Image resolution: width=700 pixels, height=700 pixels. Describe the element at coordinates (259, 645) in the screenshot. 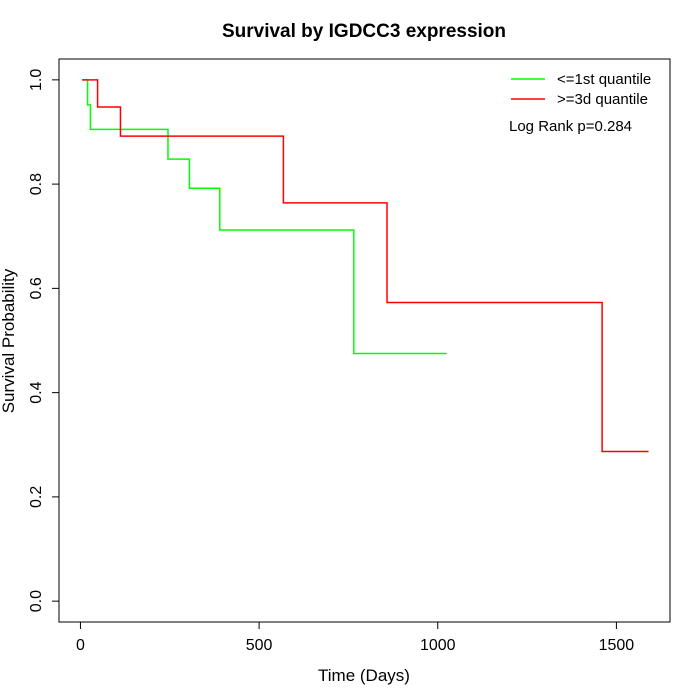

I see `x-tick-label: 500` at that location.